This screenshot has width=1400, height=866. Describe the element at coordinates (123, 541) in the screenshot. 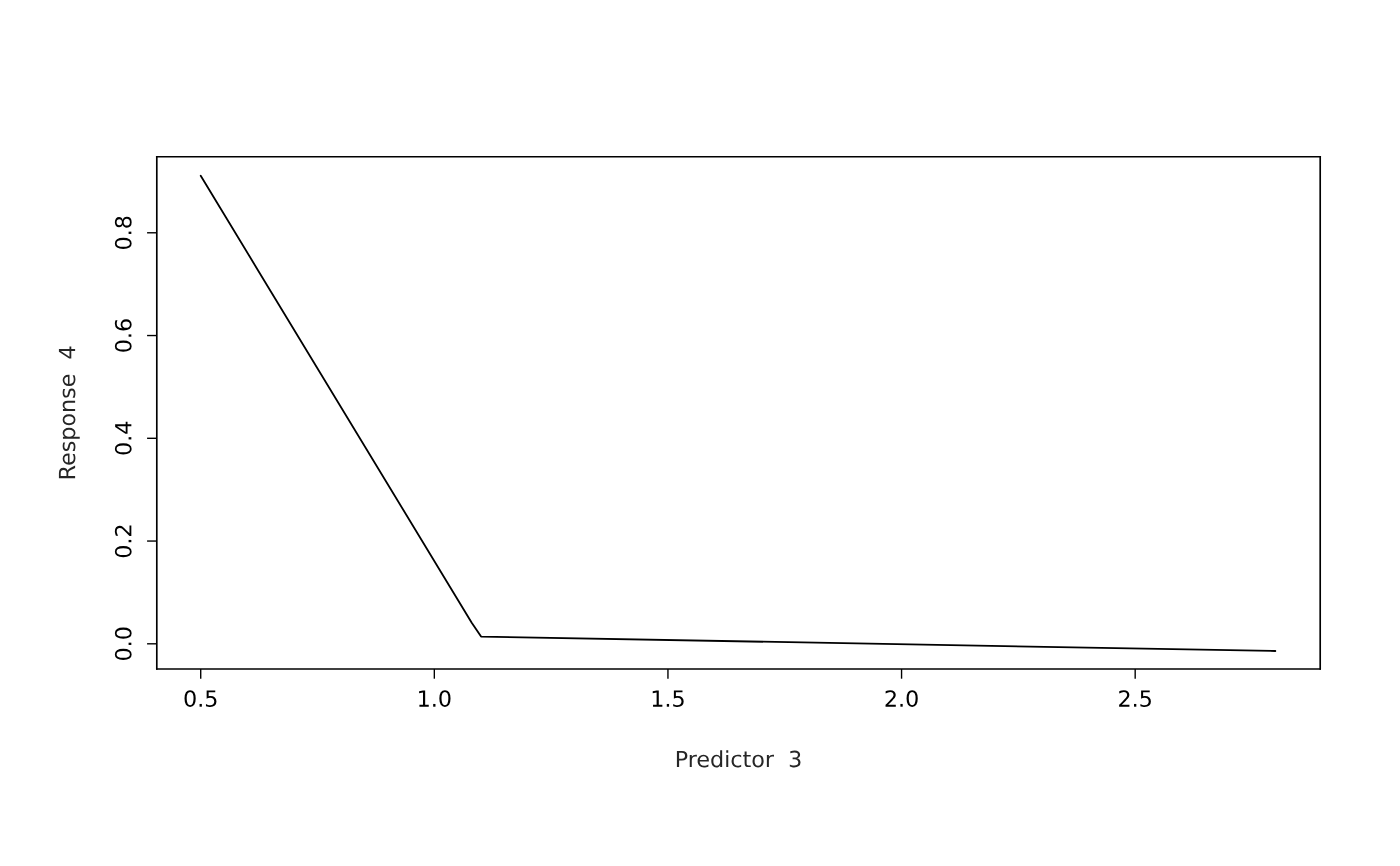

I see `y-tick-label: 0.2` at that location.